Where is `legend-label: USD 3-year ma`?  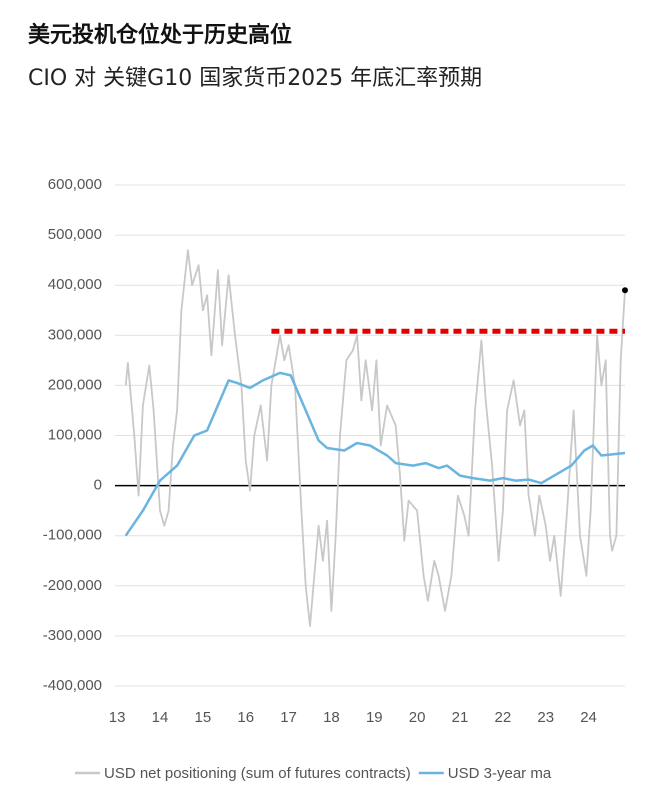 legend-label: USD 3-year ma is located at coordinates (500, 773).